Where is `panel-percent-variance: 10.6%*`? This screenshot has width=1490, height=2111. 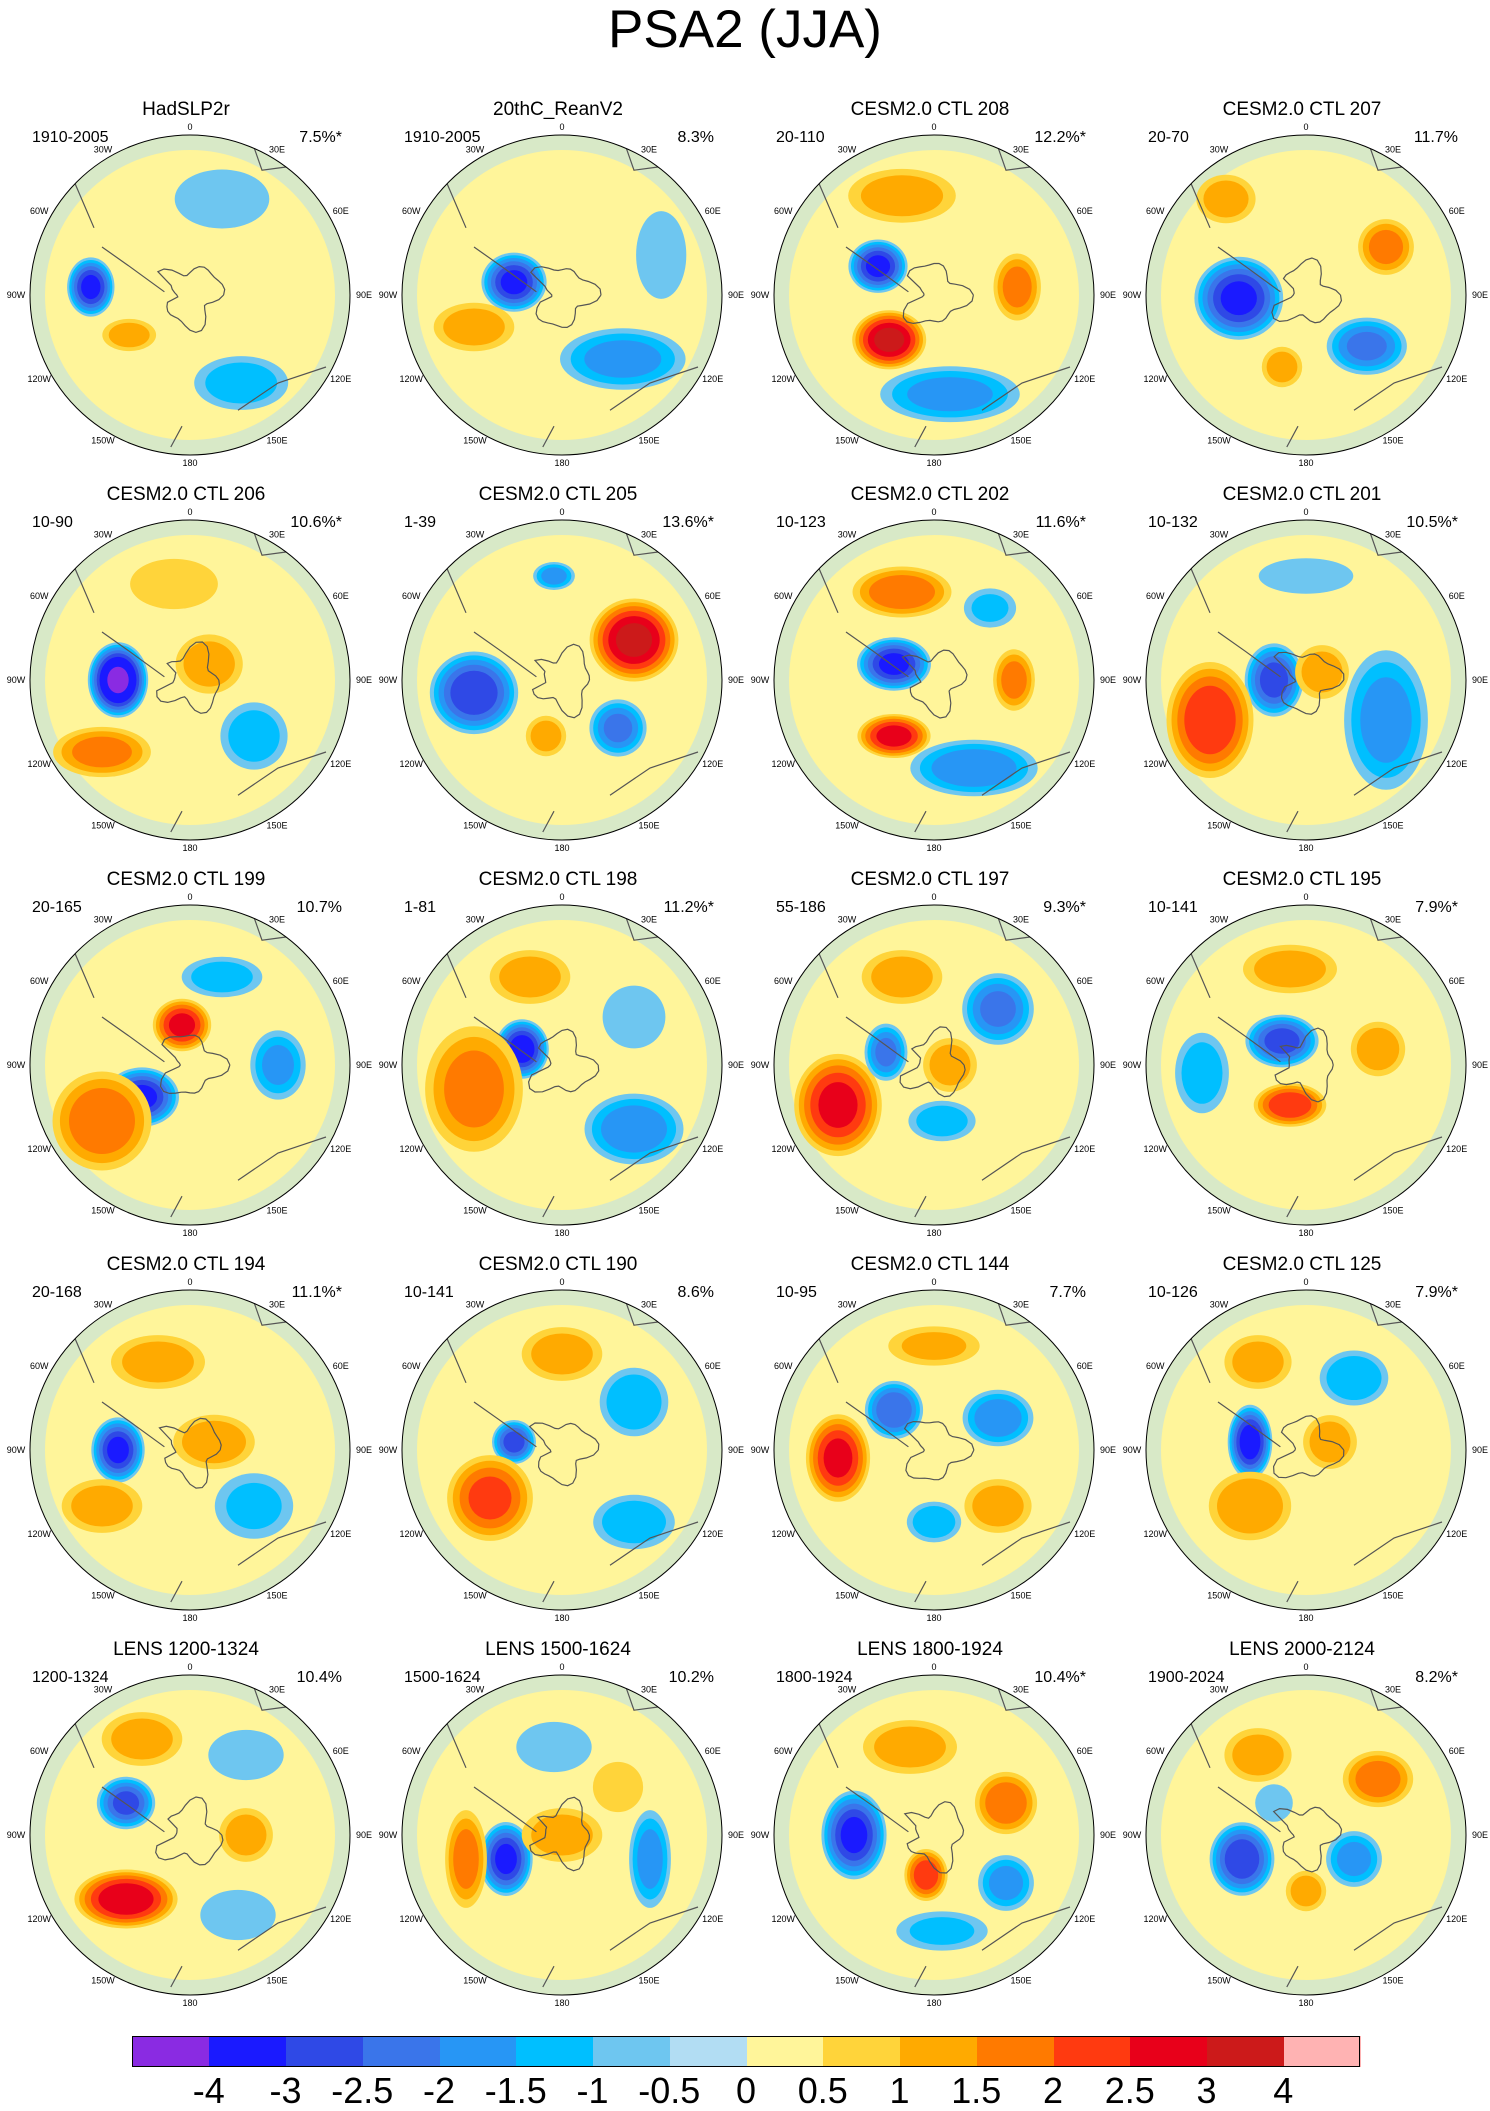
panel-percent-variance: 10.6%* is located at coordinates (316, 522).